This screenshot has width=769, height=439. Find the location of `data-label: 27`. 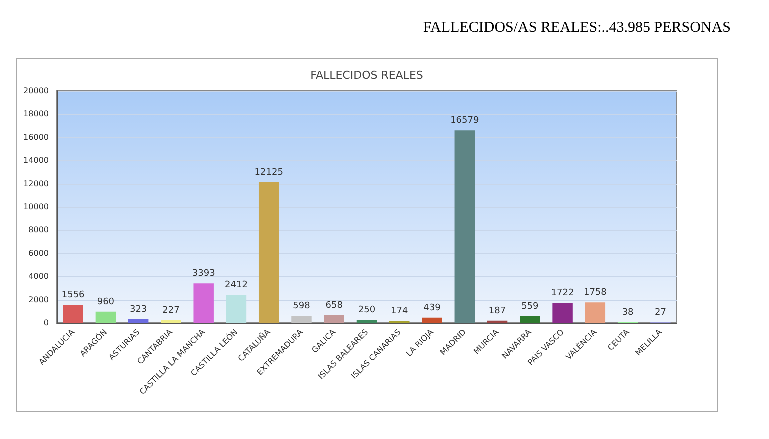

data-label: 27 is located at coordinates (660, 313).